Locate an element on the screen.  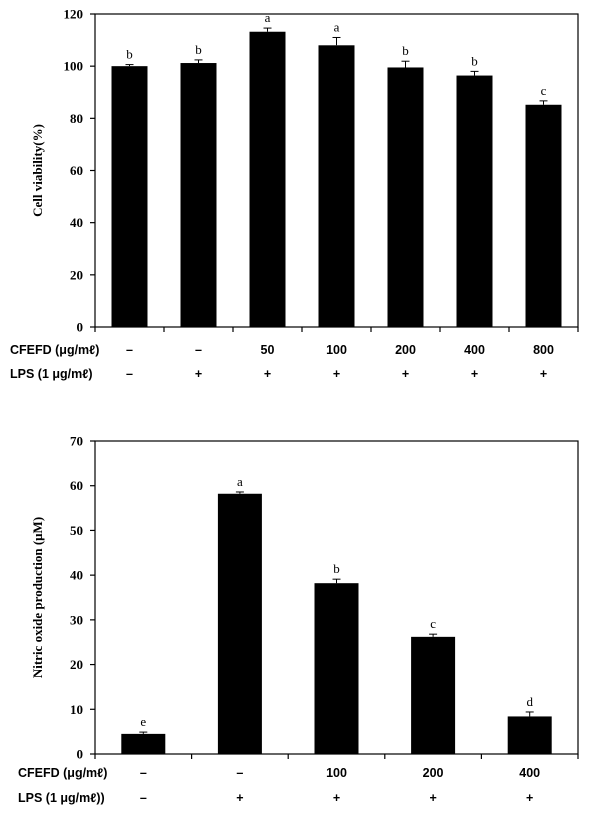
treatment-cell: 50 is located at coordinates (268, 350).